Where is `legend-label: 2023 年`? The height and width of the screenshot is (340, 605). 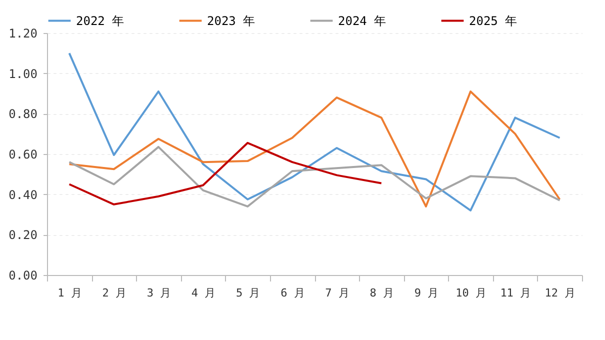
legend-label: 2023 年 is located at coordinates (231, 21).